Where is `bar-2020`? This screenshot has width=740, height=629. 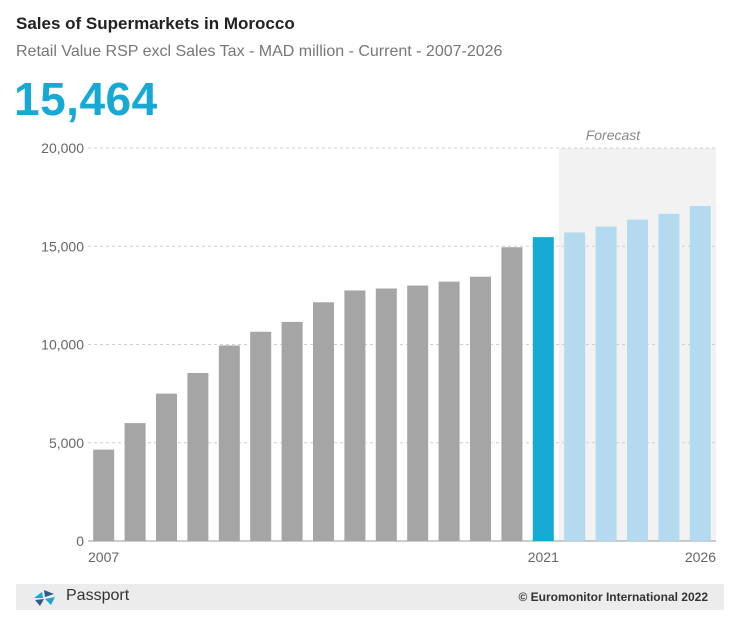 bar-2020 is located at coordinates (512, 394).